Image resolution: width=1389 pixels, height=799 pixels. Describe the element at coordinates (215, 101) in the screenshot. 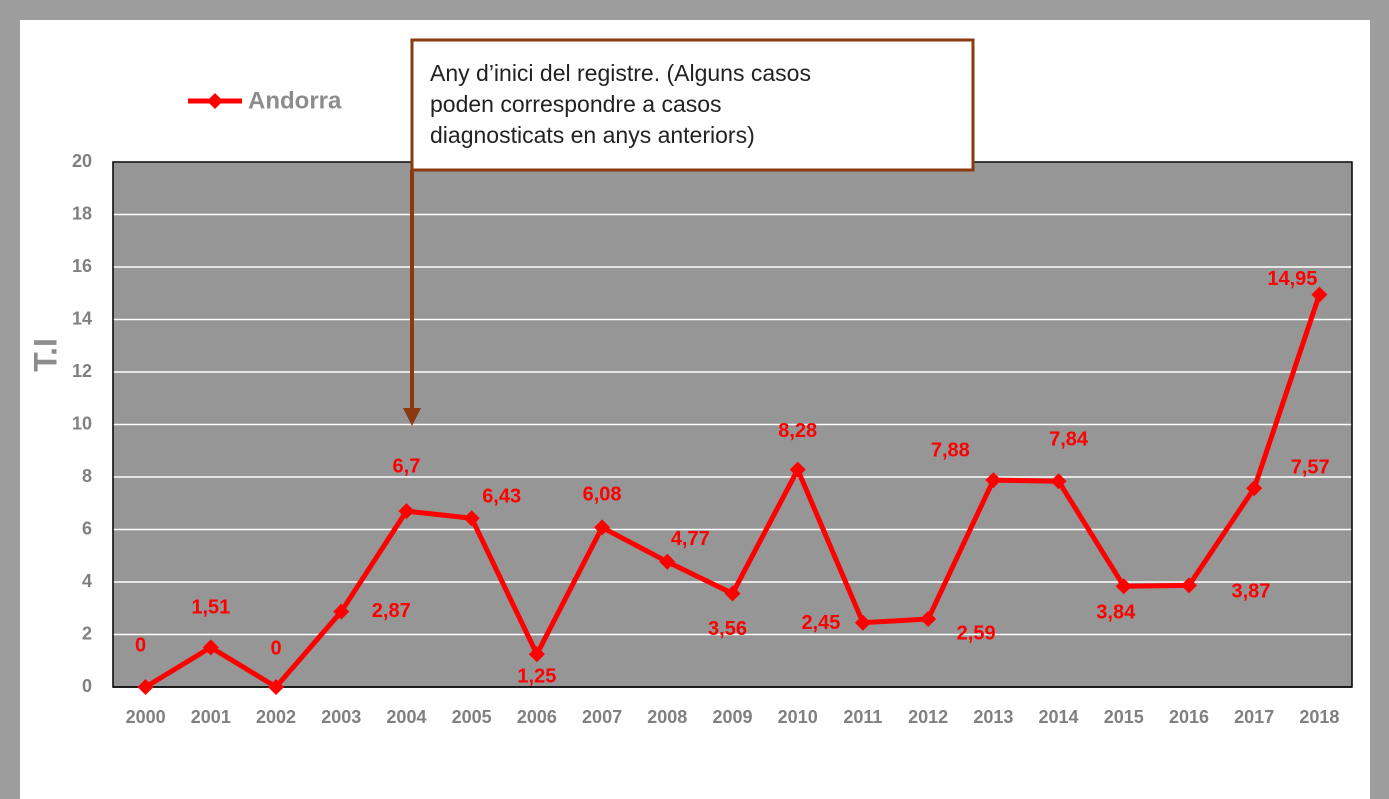

I see `legend-marker` at that location.